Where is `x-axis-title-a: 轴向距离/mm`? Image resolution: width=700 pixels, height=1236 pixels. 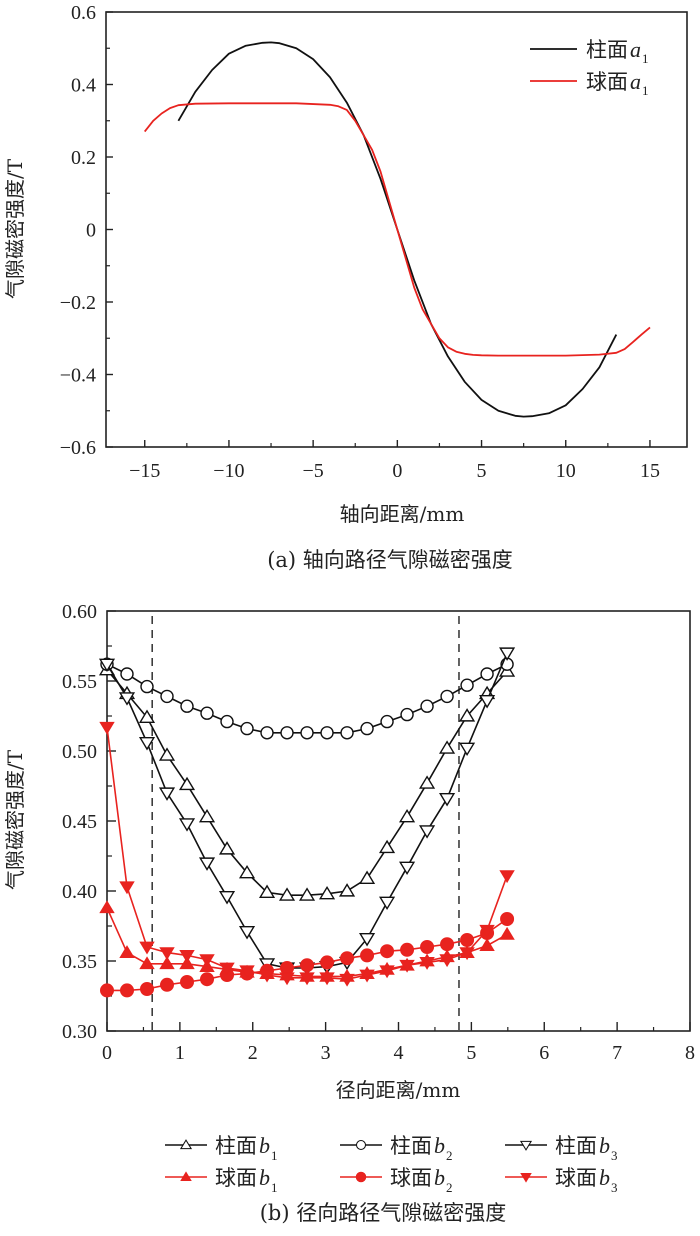
x-axis-title-a: 轴向距离/mm is located at coordinates (402, 514).